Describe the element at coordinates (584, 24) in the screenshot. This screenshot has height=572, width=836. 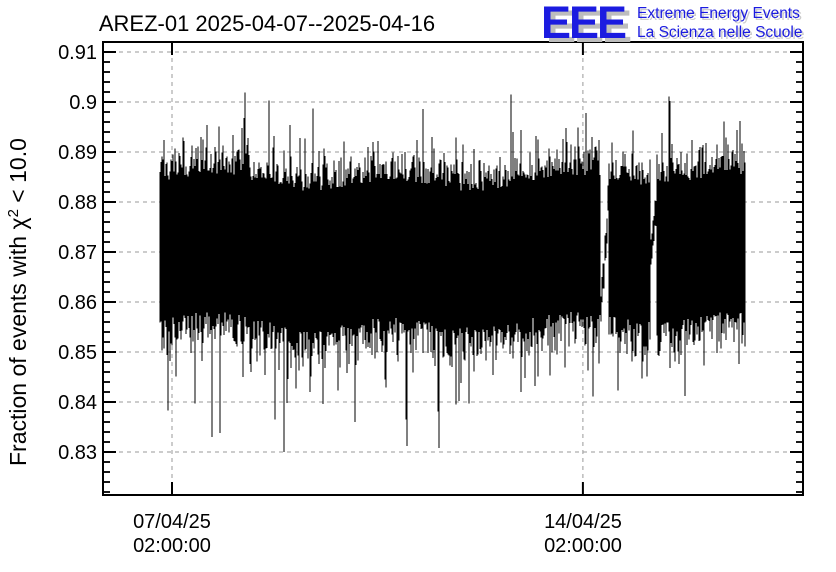
I see `eee-logo-acronym: EEE` at that location.